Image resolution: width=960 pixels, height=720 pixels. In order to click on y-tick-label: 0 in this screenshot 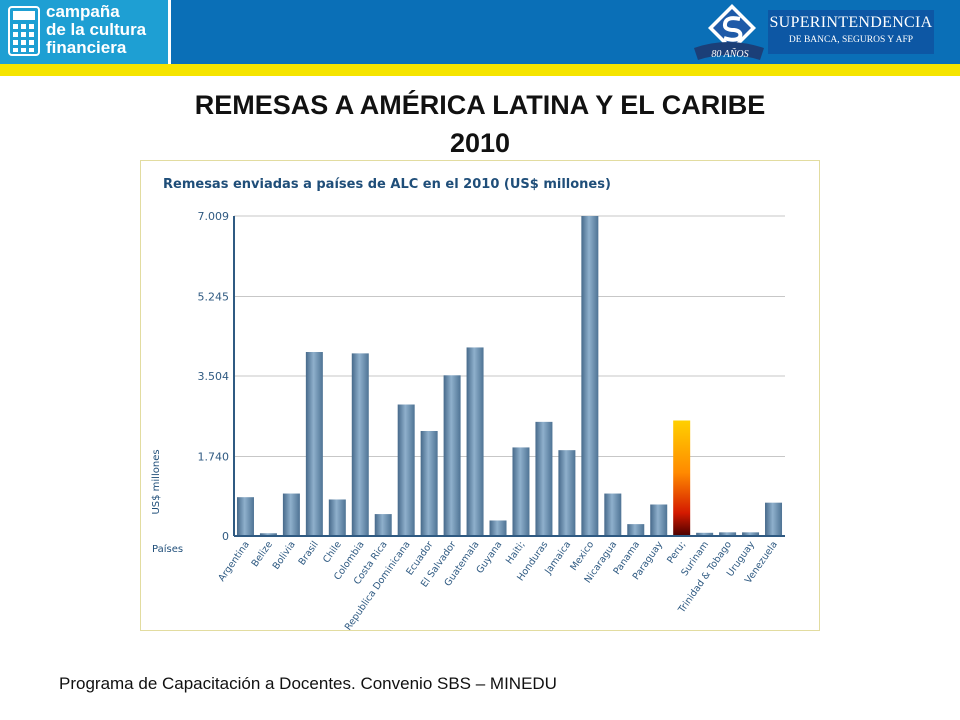, I will do `click(225, 536)`.